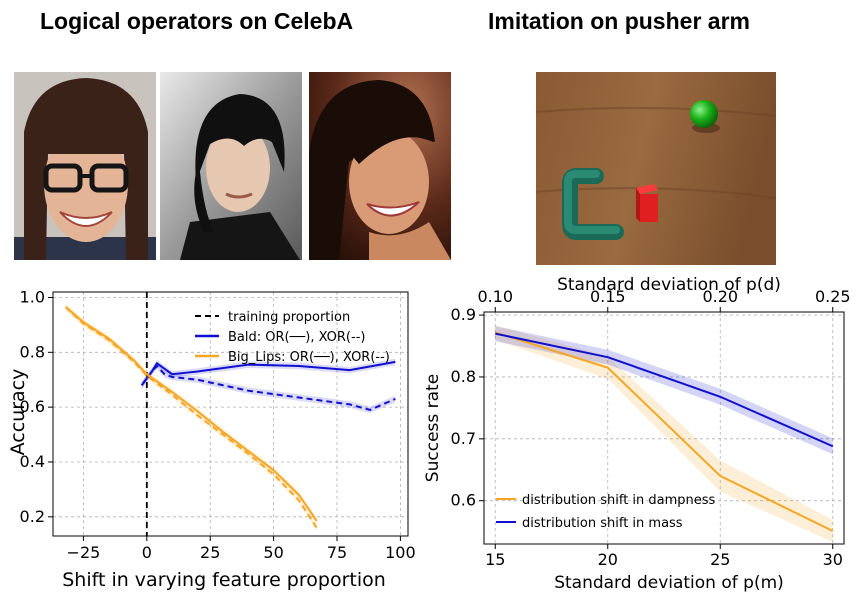 This screenshot has height=594, width=857. I want to click on left-y-tick-label: 0.4, so click(32, 461).